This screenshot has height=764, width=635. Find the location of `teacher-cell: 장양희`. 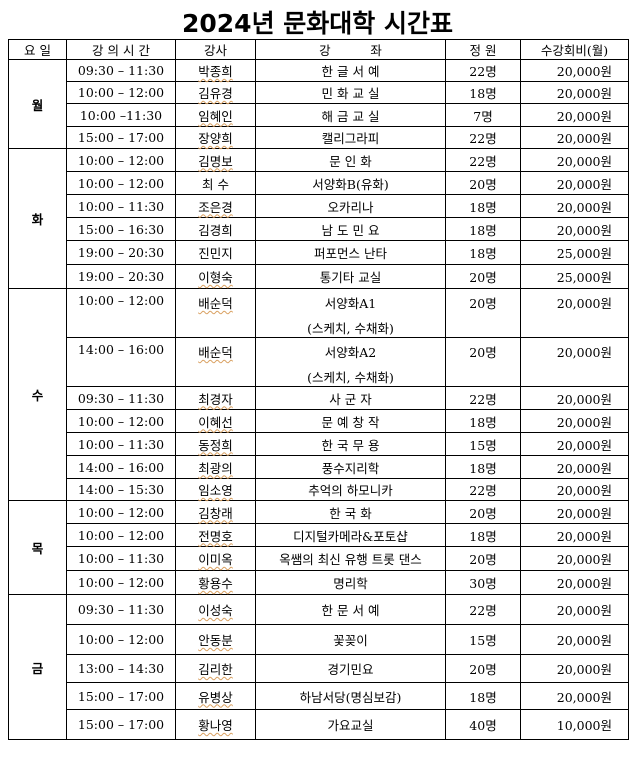

teacher-cell: 장양희 is located at coordinates (215, 137).